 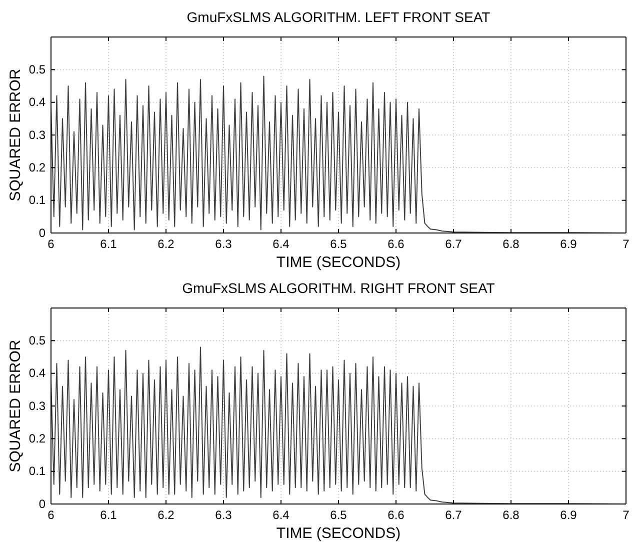 What do you see at coordinates (338, 17) in the screenshot?
I see `chart-title: GmuFxSLMS ALGORITHM. LEFT FRONT SEAT` at bounding box center [338, 17].